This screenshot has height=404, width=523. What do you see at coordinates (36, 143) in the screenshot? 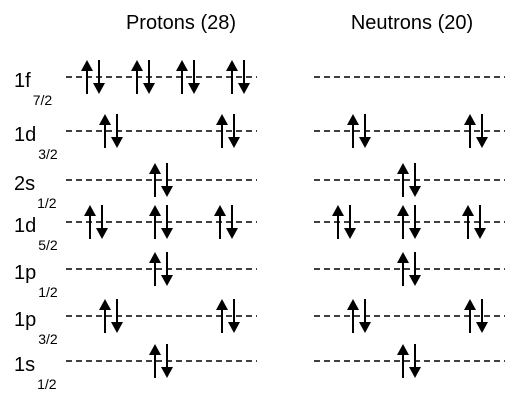
I see `level-label-1d3/2: 1d3/2` at bounding box center [36, 143].